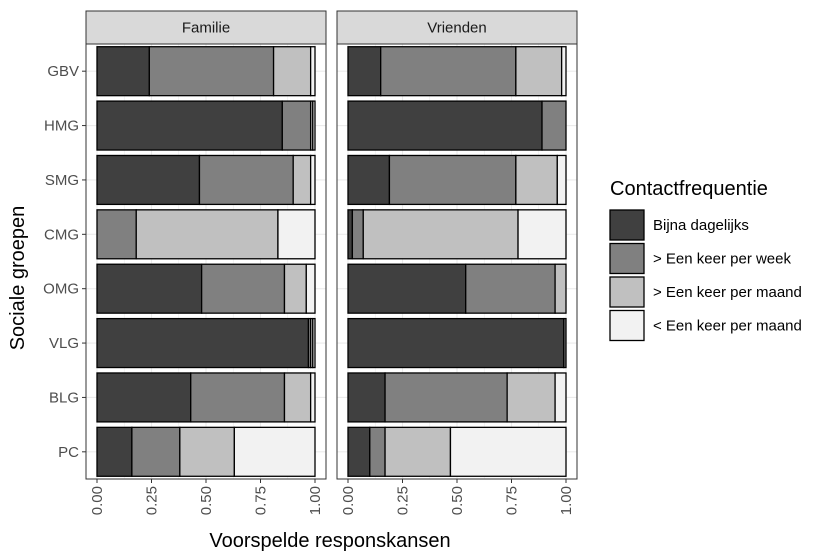  What do you see at coordinates (701, 225) in the screenshot?
I see `legend-label: Bijna dagelijks` at bounding box center [701, 225].